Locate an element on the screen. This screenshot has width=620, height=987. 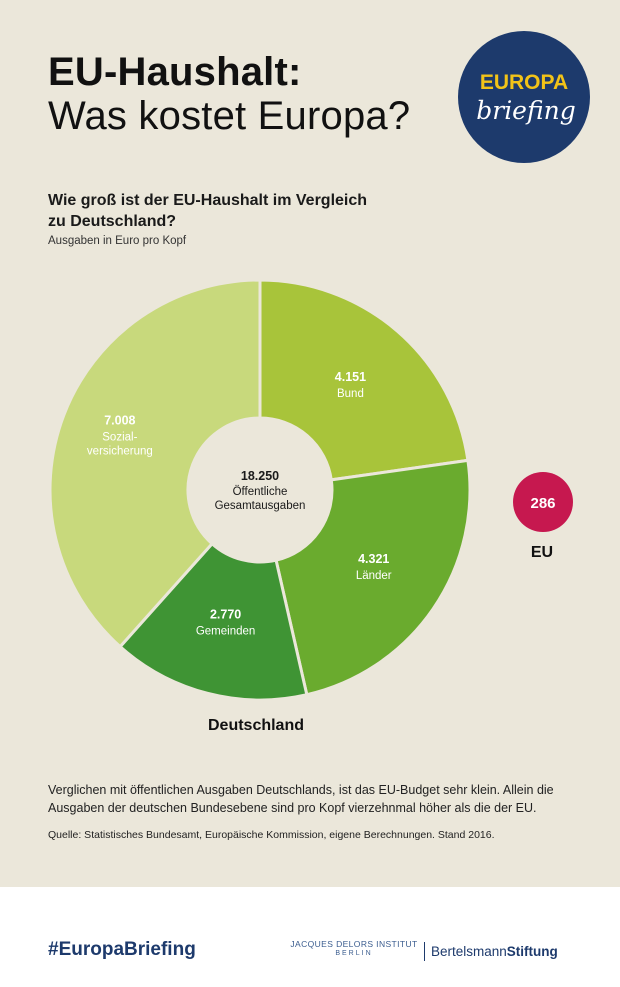
slice-value-label: 7.008 is located at coordinates (119, 421).